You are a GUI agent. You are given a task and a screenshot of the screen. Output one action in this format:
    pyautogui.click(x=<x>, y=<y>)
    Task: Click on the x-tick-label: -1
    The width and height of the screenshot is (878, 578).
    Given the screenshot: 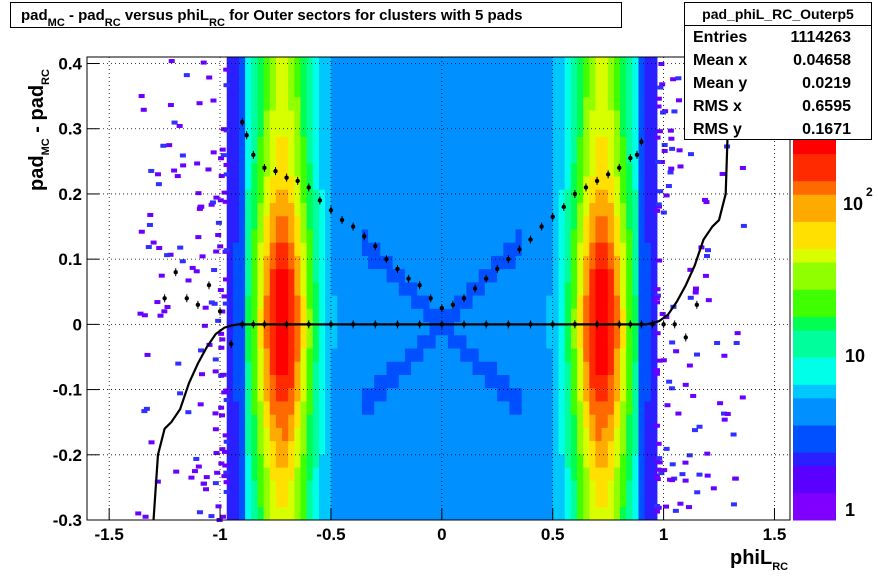 What is the action you would take?
    pyautogui.click(x=219, y=534)
    